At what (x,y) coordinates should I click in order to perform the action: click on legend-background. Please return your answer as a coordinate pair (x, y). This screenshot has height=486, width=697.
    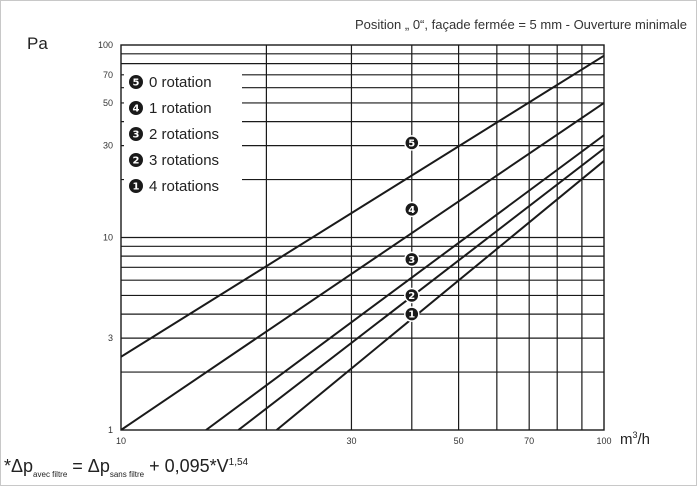
    Looking at the image, I should click on (183, 132).